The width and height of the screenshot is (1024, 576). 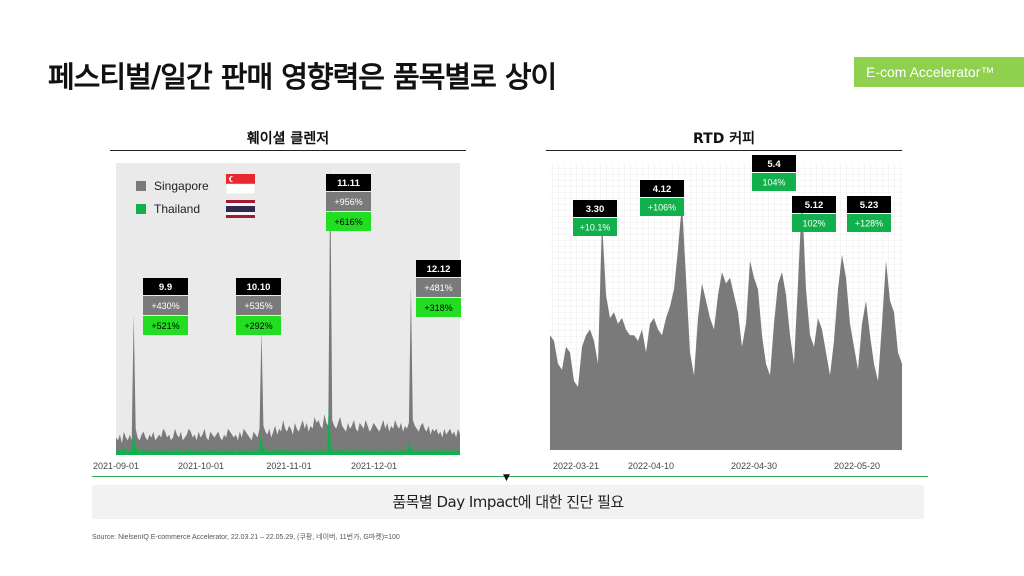 What do you see at coordinates (240, 184) in the screenshot?
I see `singapore-flag-icon` at bounding box center [240, 184].